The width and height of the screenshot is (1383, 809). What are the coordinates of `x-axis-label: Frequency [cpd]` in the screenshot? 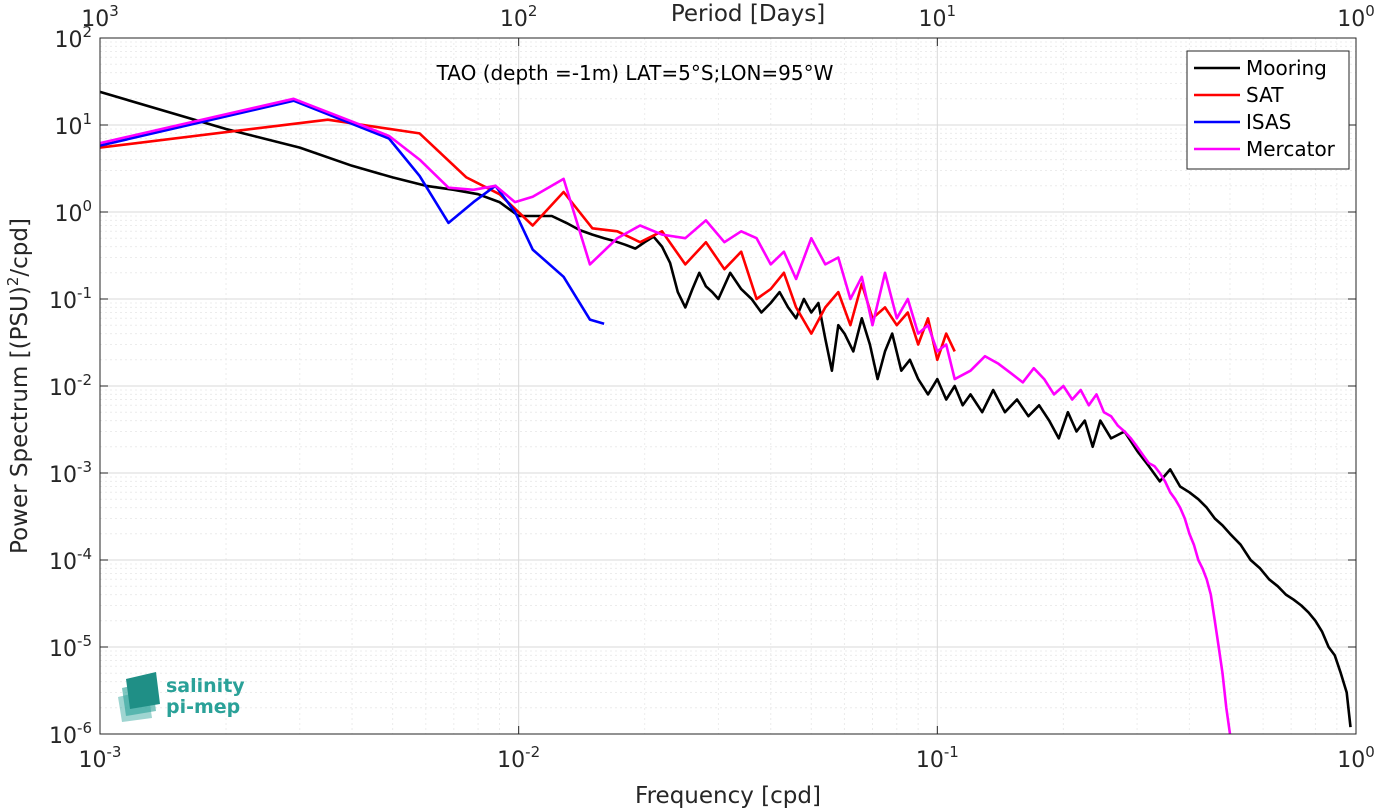 It's located at (728, 796).